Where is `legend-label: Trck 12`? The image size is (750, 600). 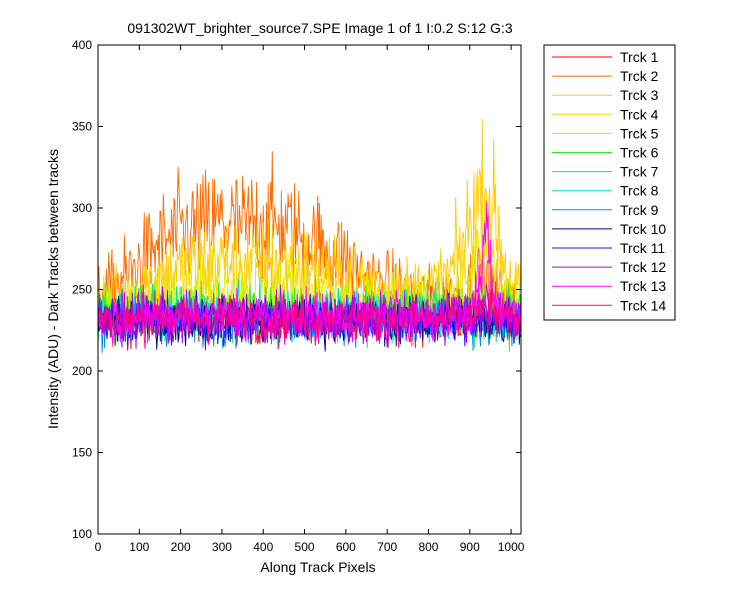 legend-label: Trck 12 is located at coordinates (643, 267).